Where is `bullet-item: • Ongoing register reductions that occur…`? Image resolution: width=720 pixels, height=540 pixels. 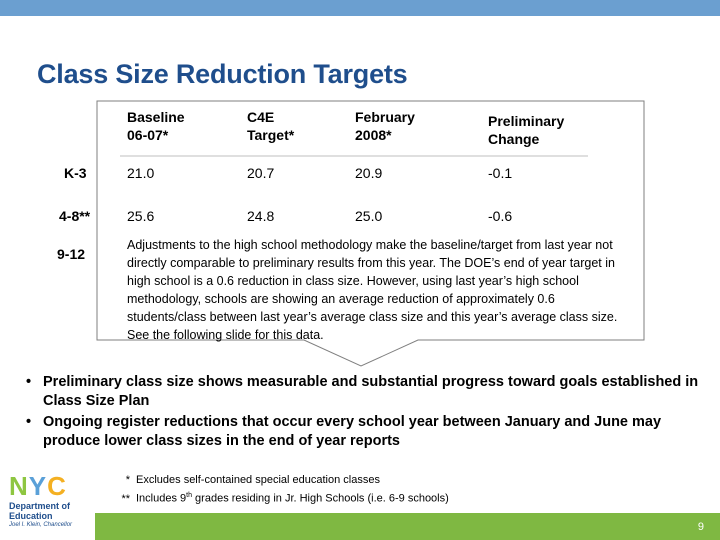 bullet-item: • Ongoing register reductions that occur… is located at coordinates (344, 431).